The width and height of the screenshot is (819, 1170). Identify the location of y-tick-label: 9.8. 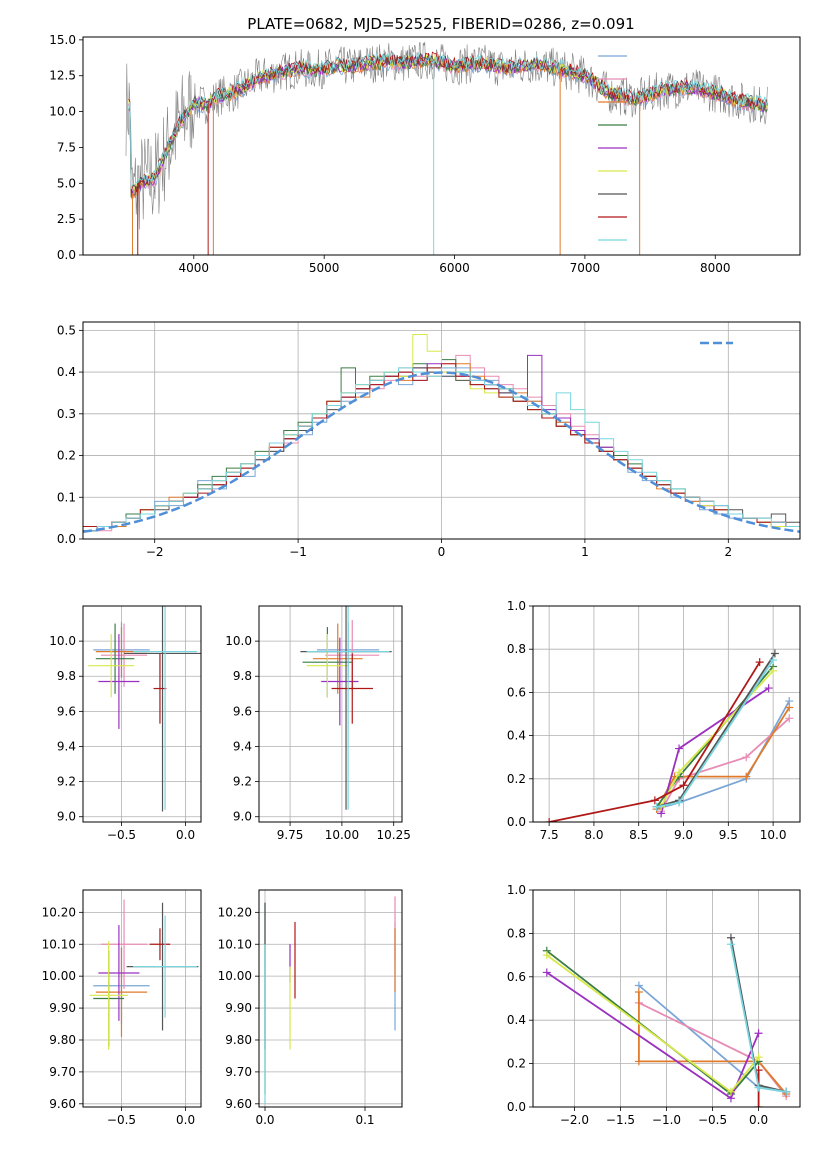
(66, 676).